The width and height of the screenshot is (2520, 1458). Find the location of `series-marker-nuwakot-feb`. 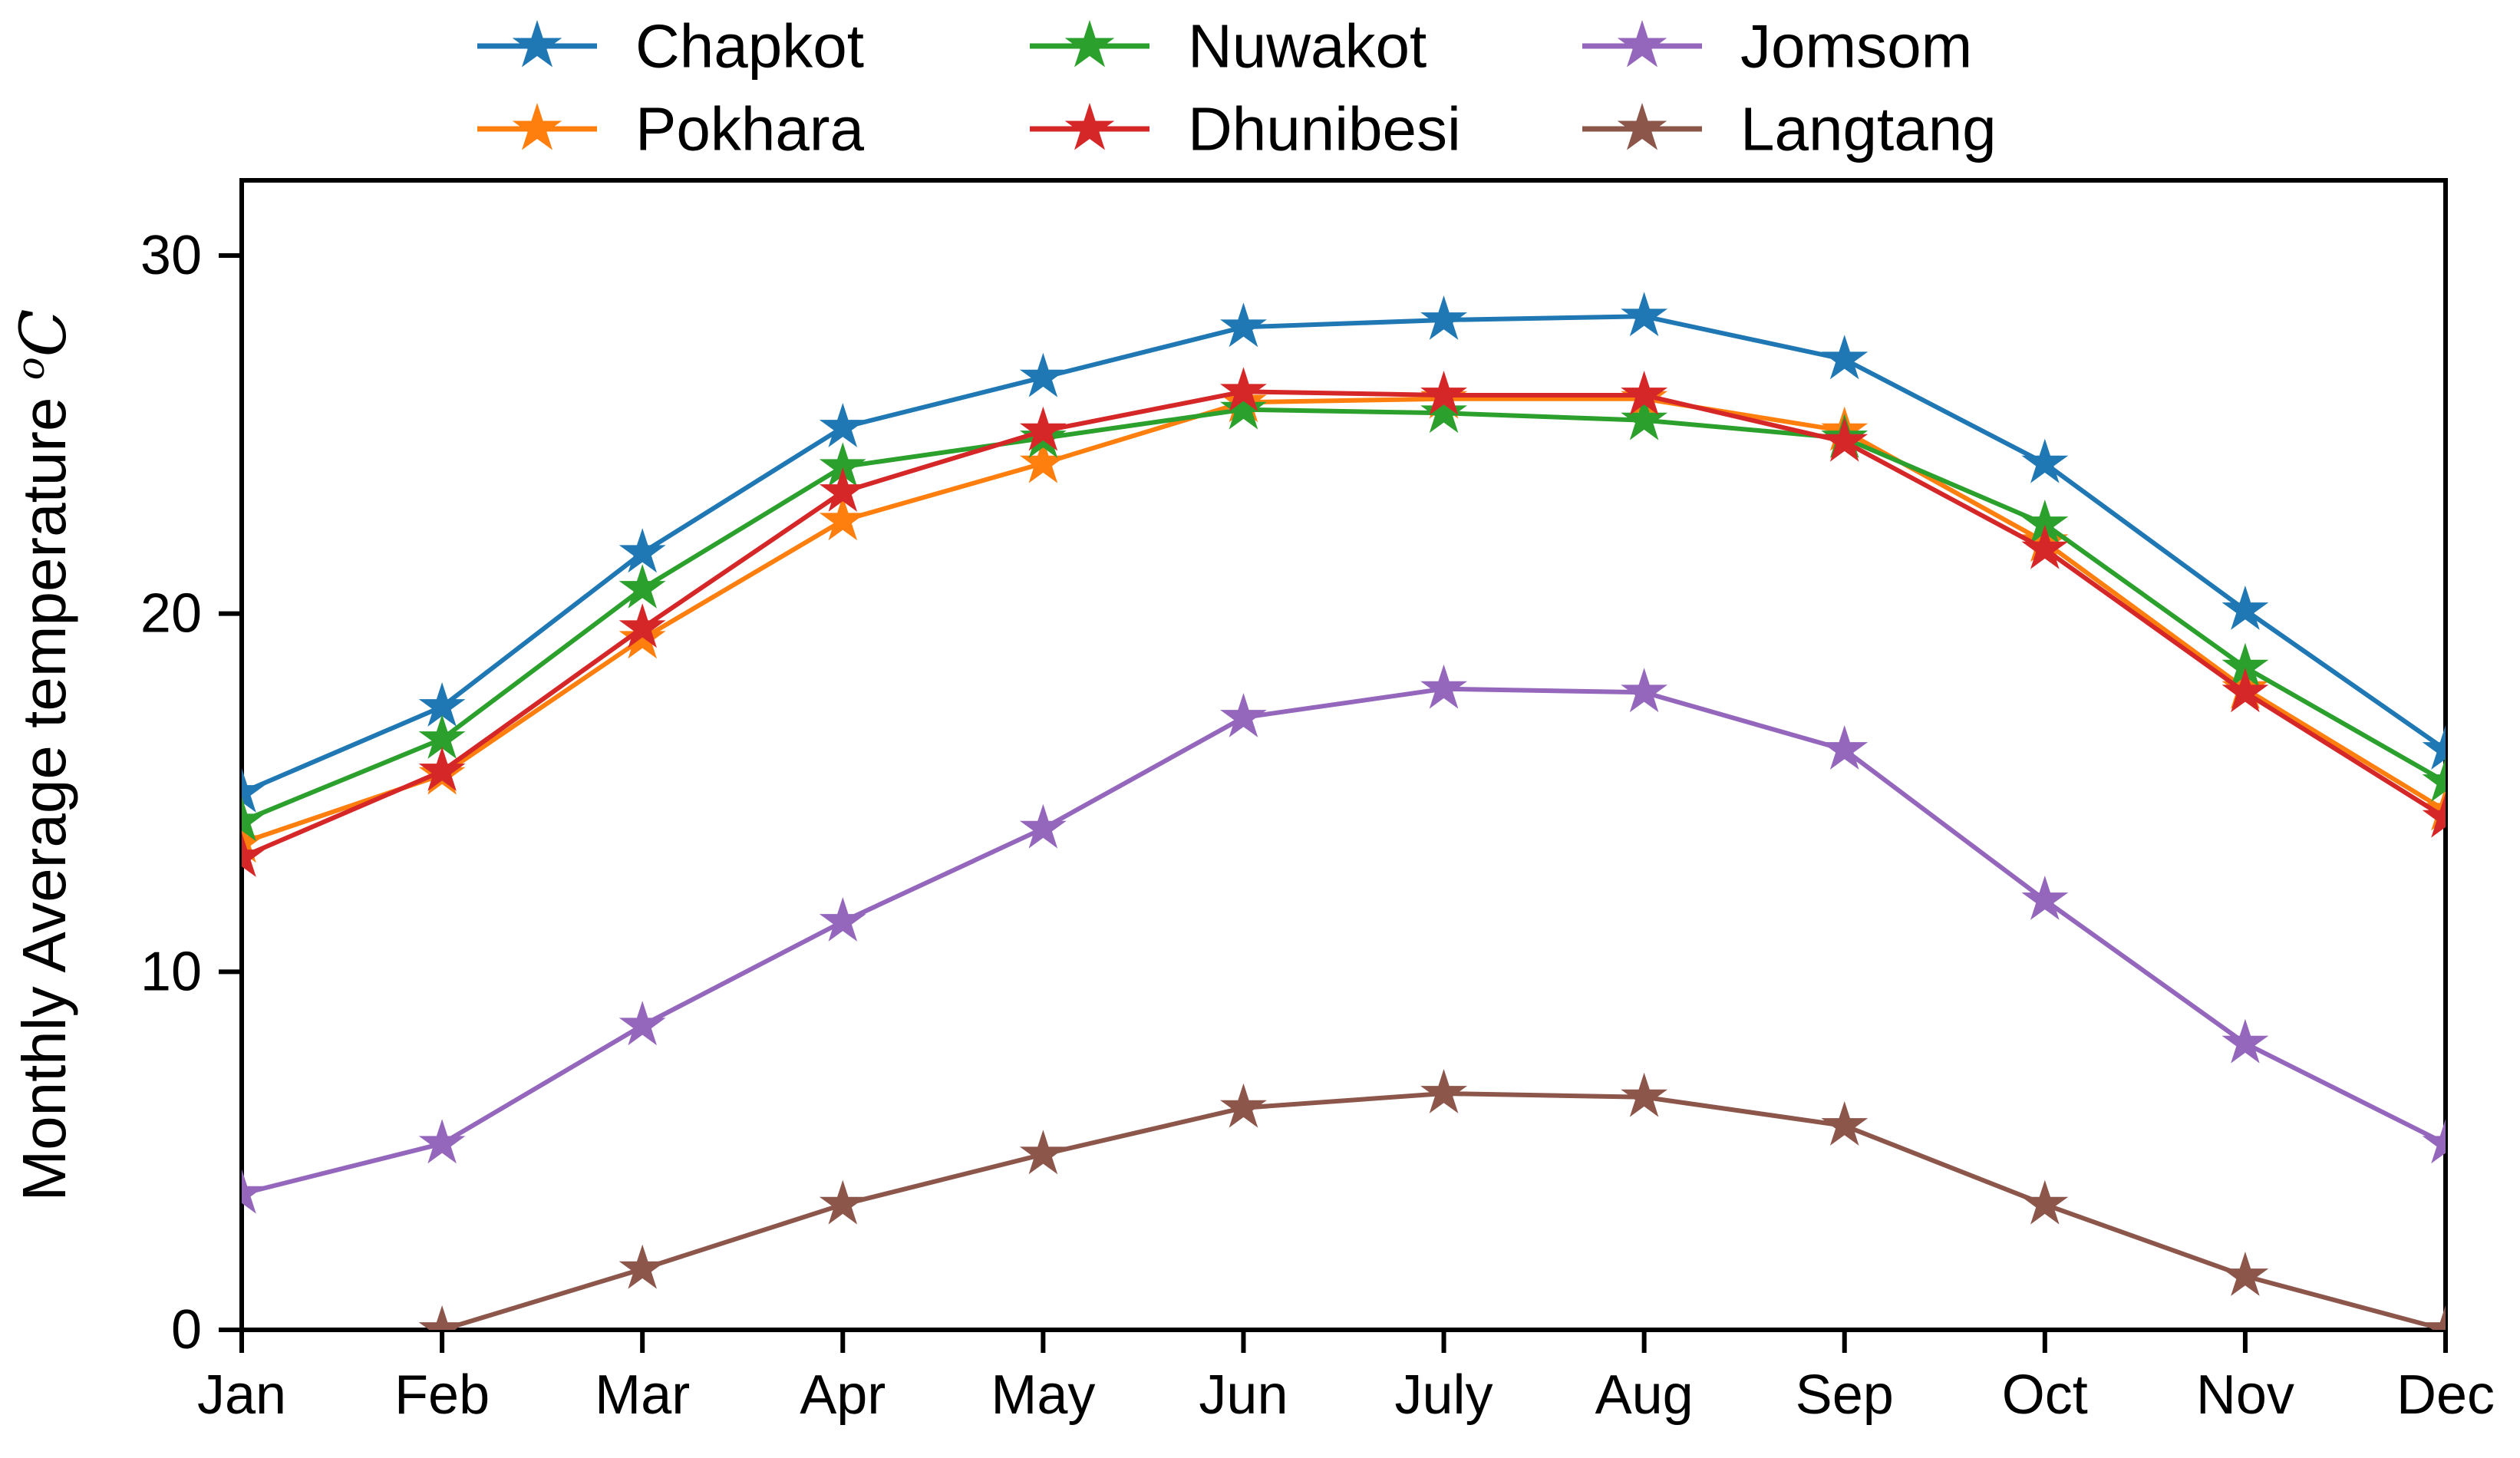

series-marker-nuwakot-feb is located at coordinates (442, 736).